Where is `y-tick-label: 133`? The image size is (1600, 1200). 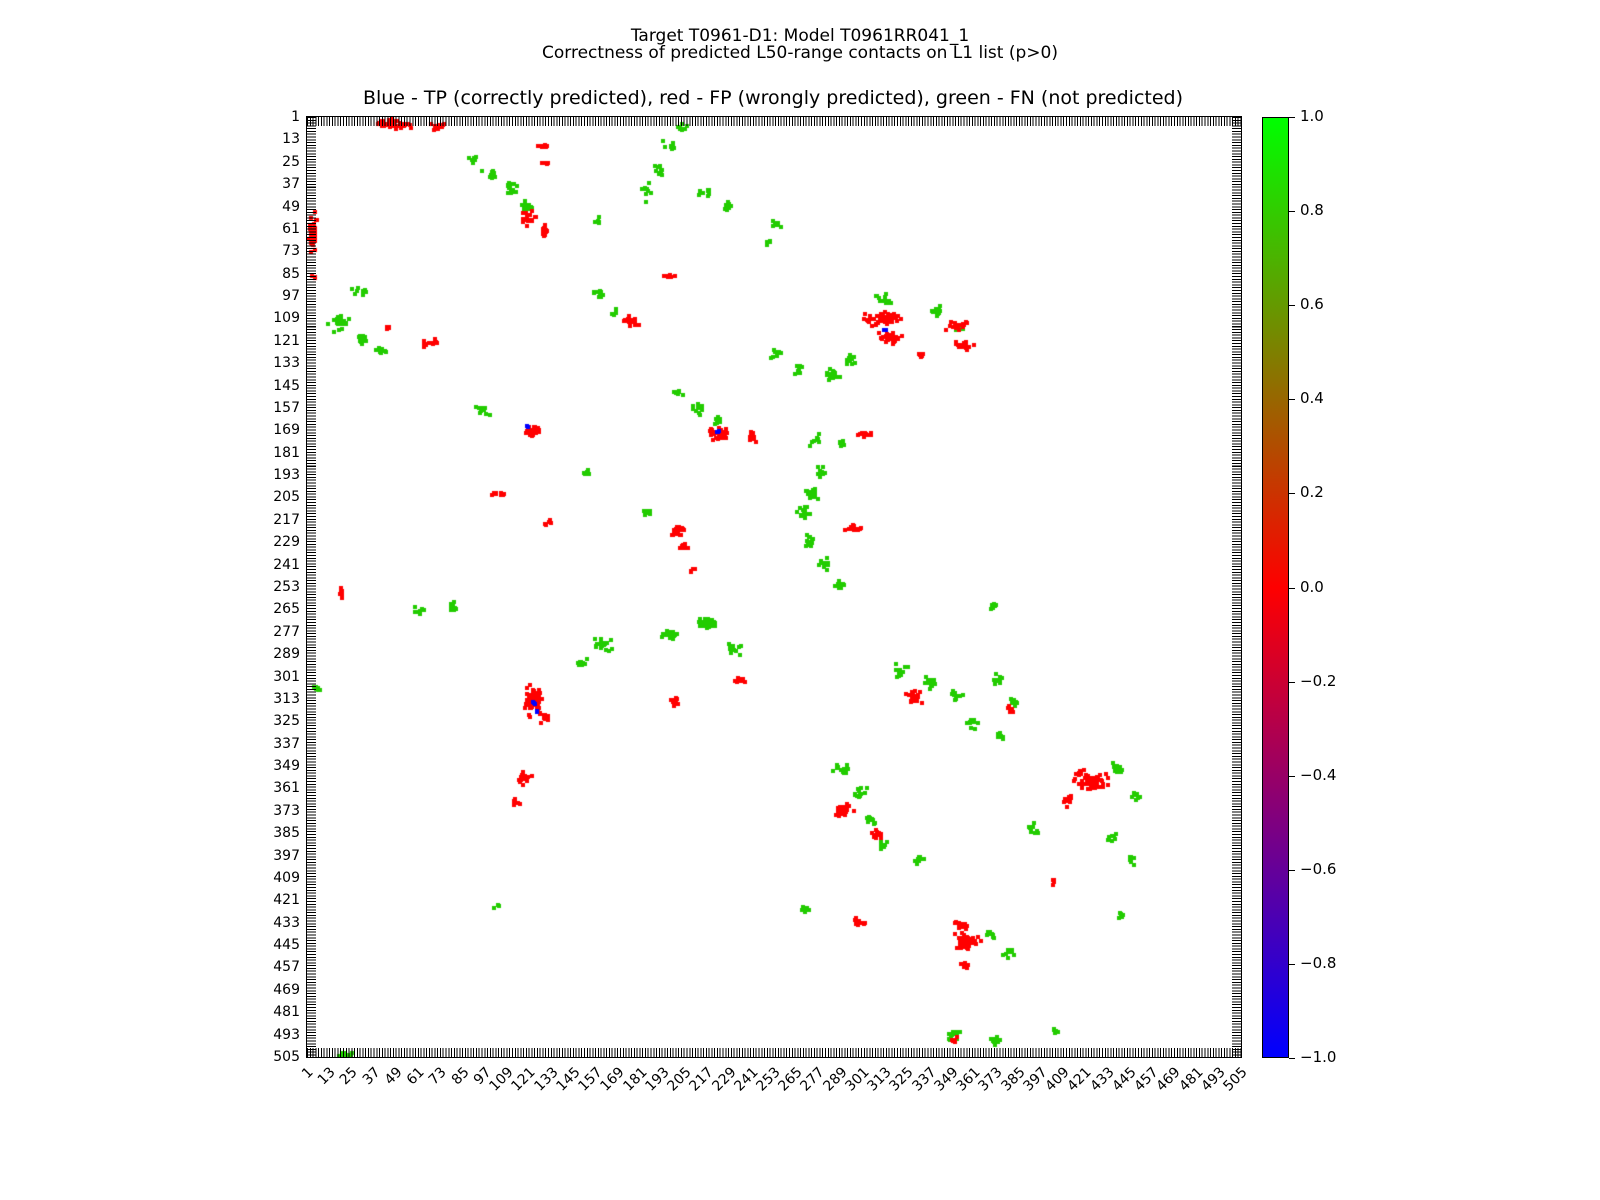
y-tick-label: 133 is located at coordinates (286, 363).